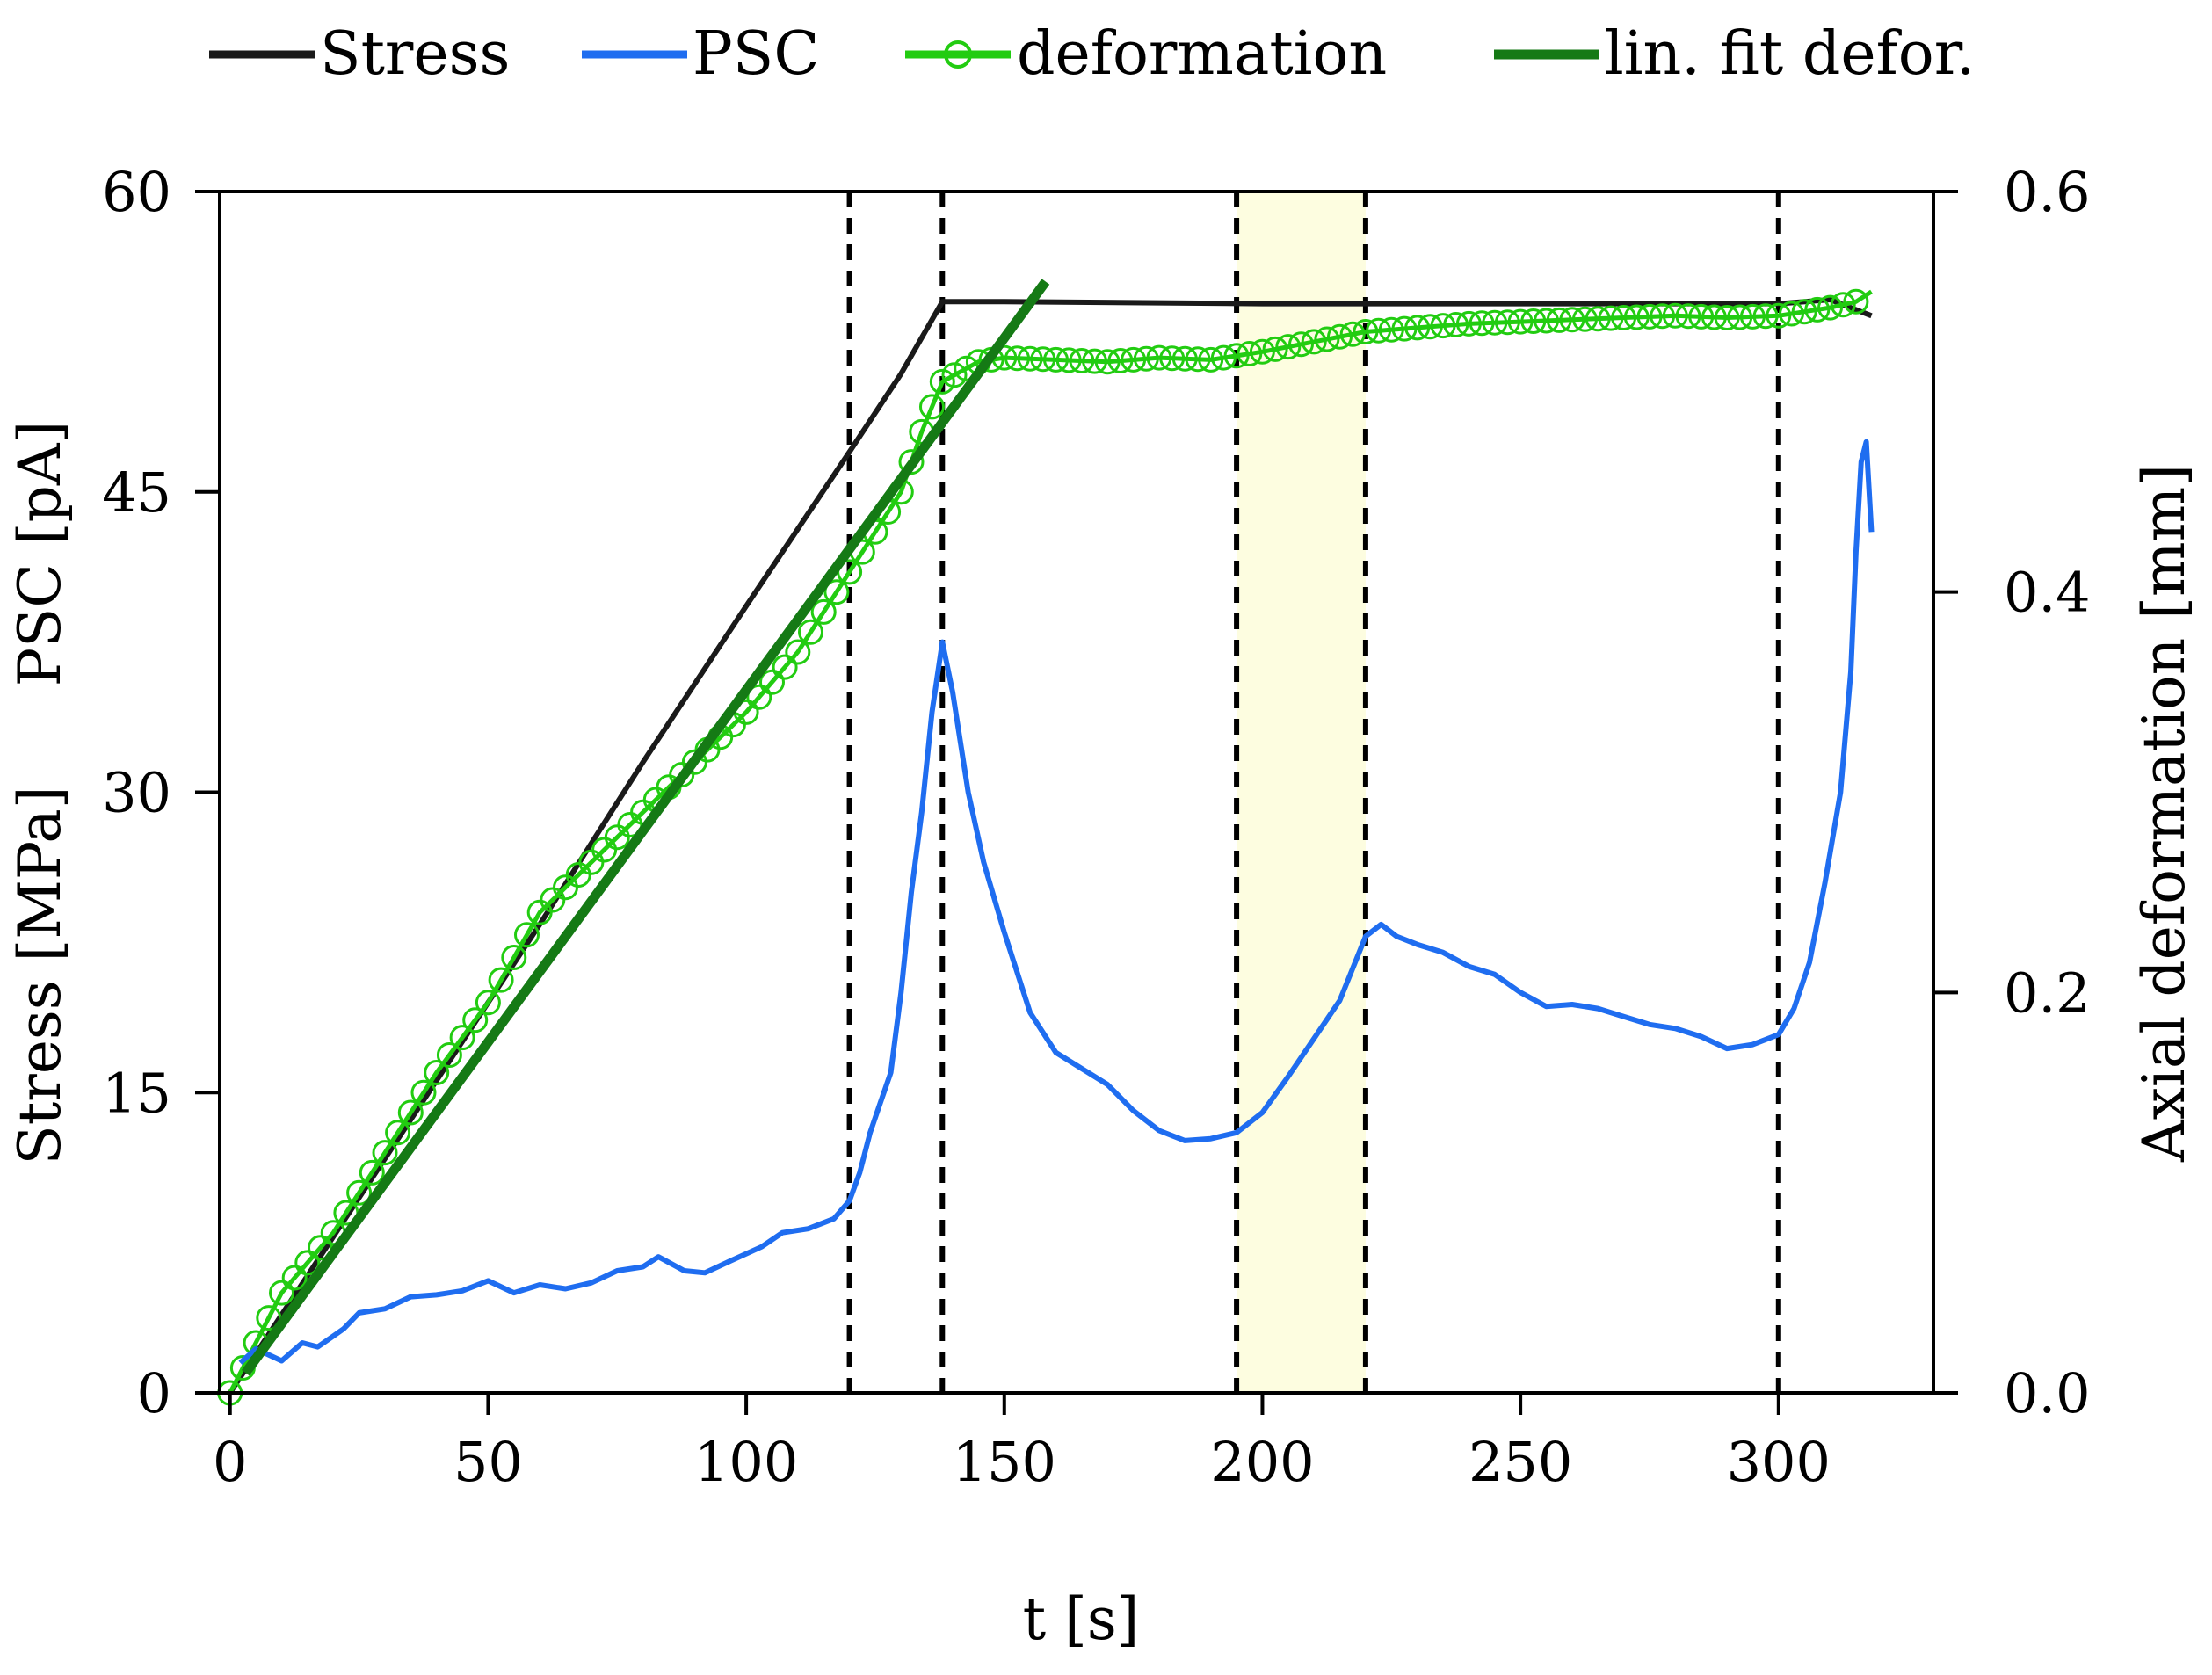 This screenshot has width=2212, height=1675. Describe the element at coordinates (2048, 793) in the screenshot. I see `y-right-axis: 0.0 0.2 0.4 0.6` at that location.